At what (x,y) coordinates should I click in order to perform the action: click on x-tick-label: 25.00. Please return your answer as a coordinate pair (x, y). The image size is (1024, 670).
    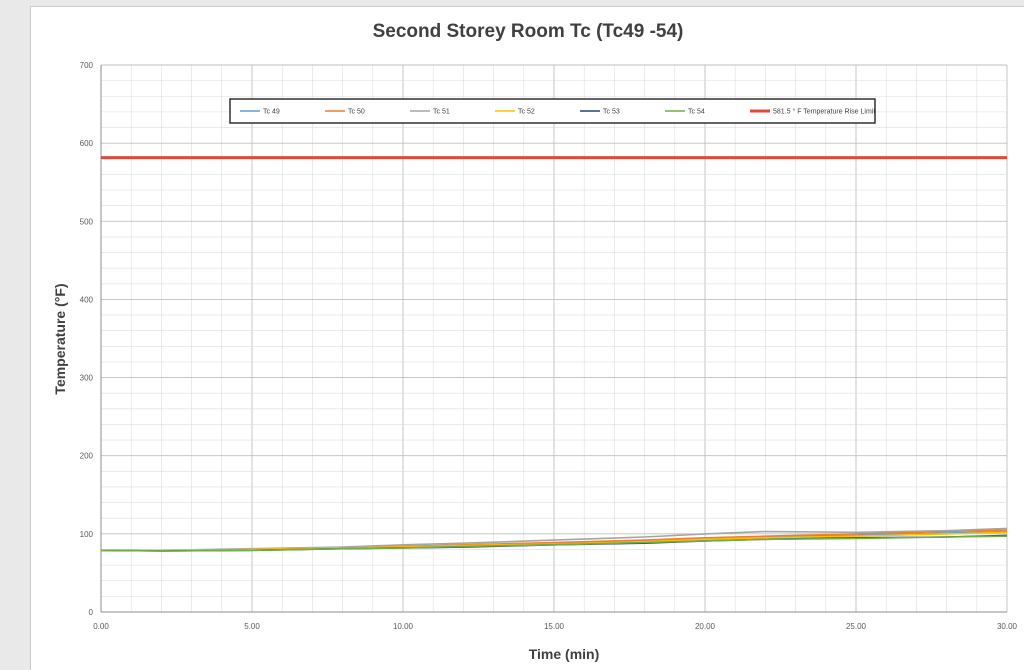
    Looking at the image, I should click on (856, 626).